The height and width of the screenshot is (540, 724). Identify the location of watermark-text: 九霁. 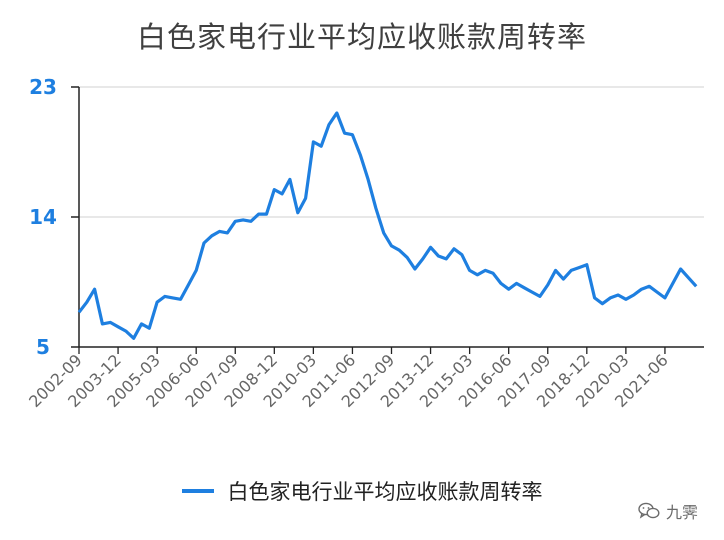
(681, 512).